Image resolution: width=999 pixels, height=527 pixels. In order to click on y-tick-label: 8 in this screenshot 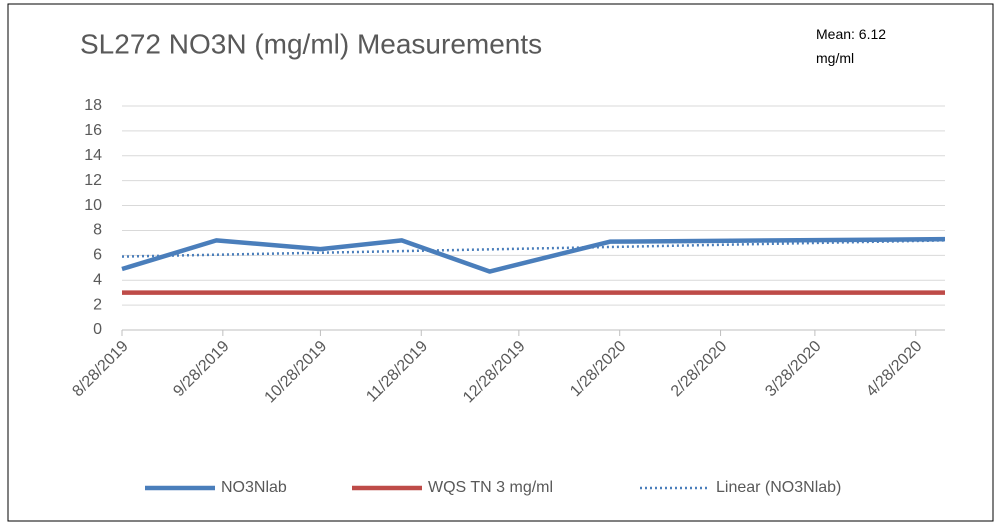, I will do `click(97, 230)`.